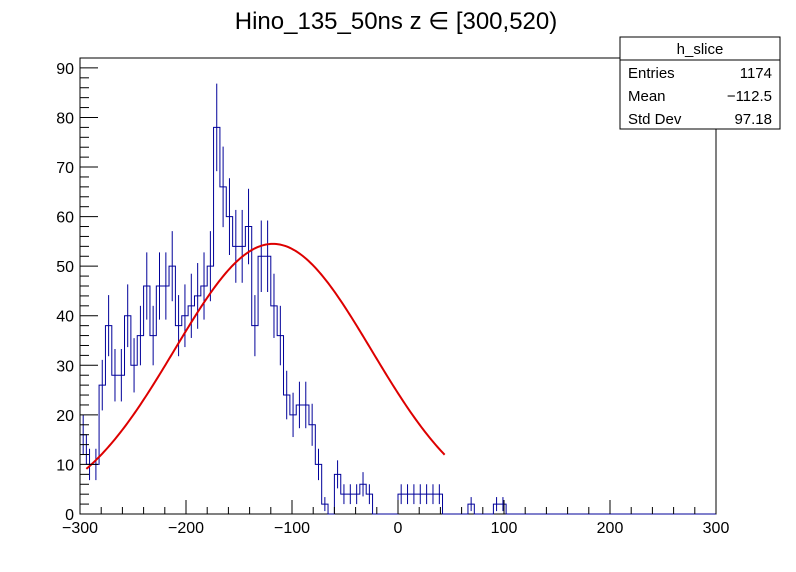 The image size is (796, 572). What do you see at coordinates (186, 528) in the screenshot?
I see `x-tick-label: −200` at bounding box center [186, 528].